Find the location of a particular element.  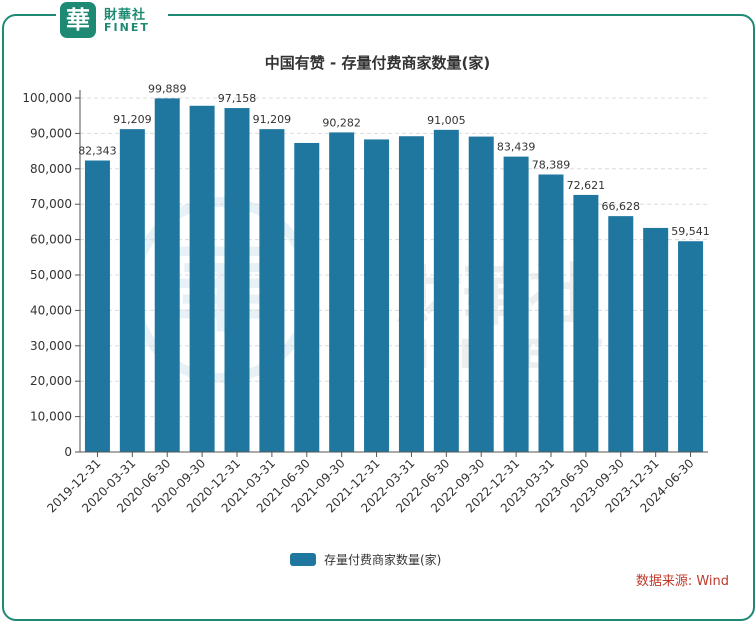

legend-label: 存量付费商家数量(家) is located at coordinates (383, 559).